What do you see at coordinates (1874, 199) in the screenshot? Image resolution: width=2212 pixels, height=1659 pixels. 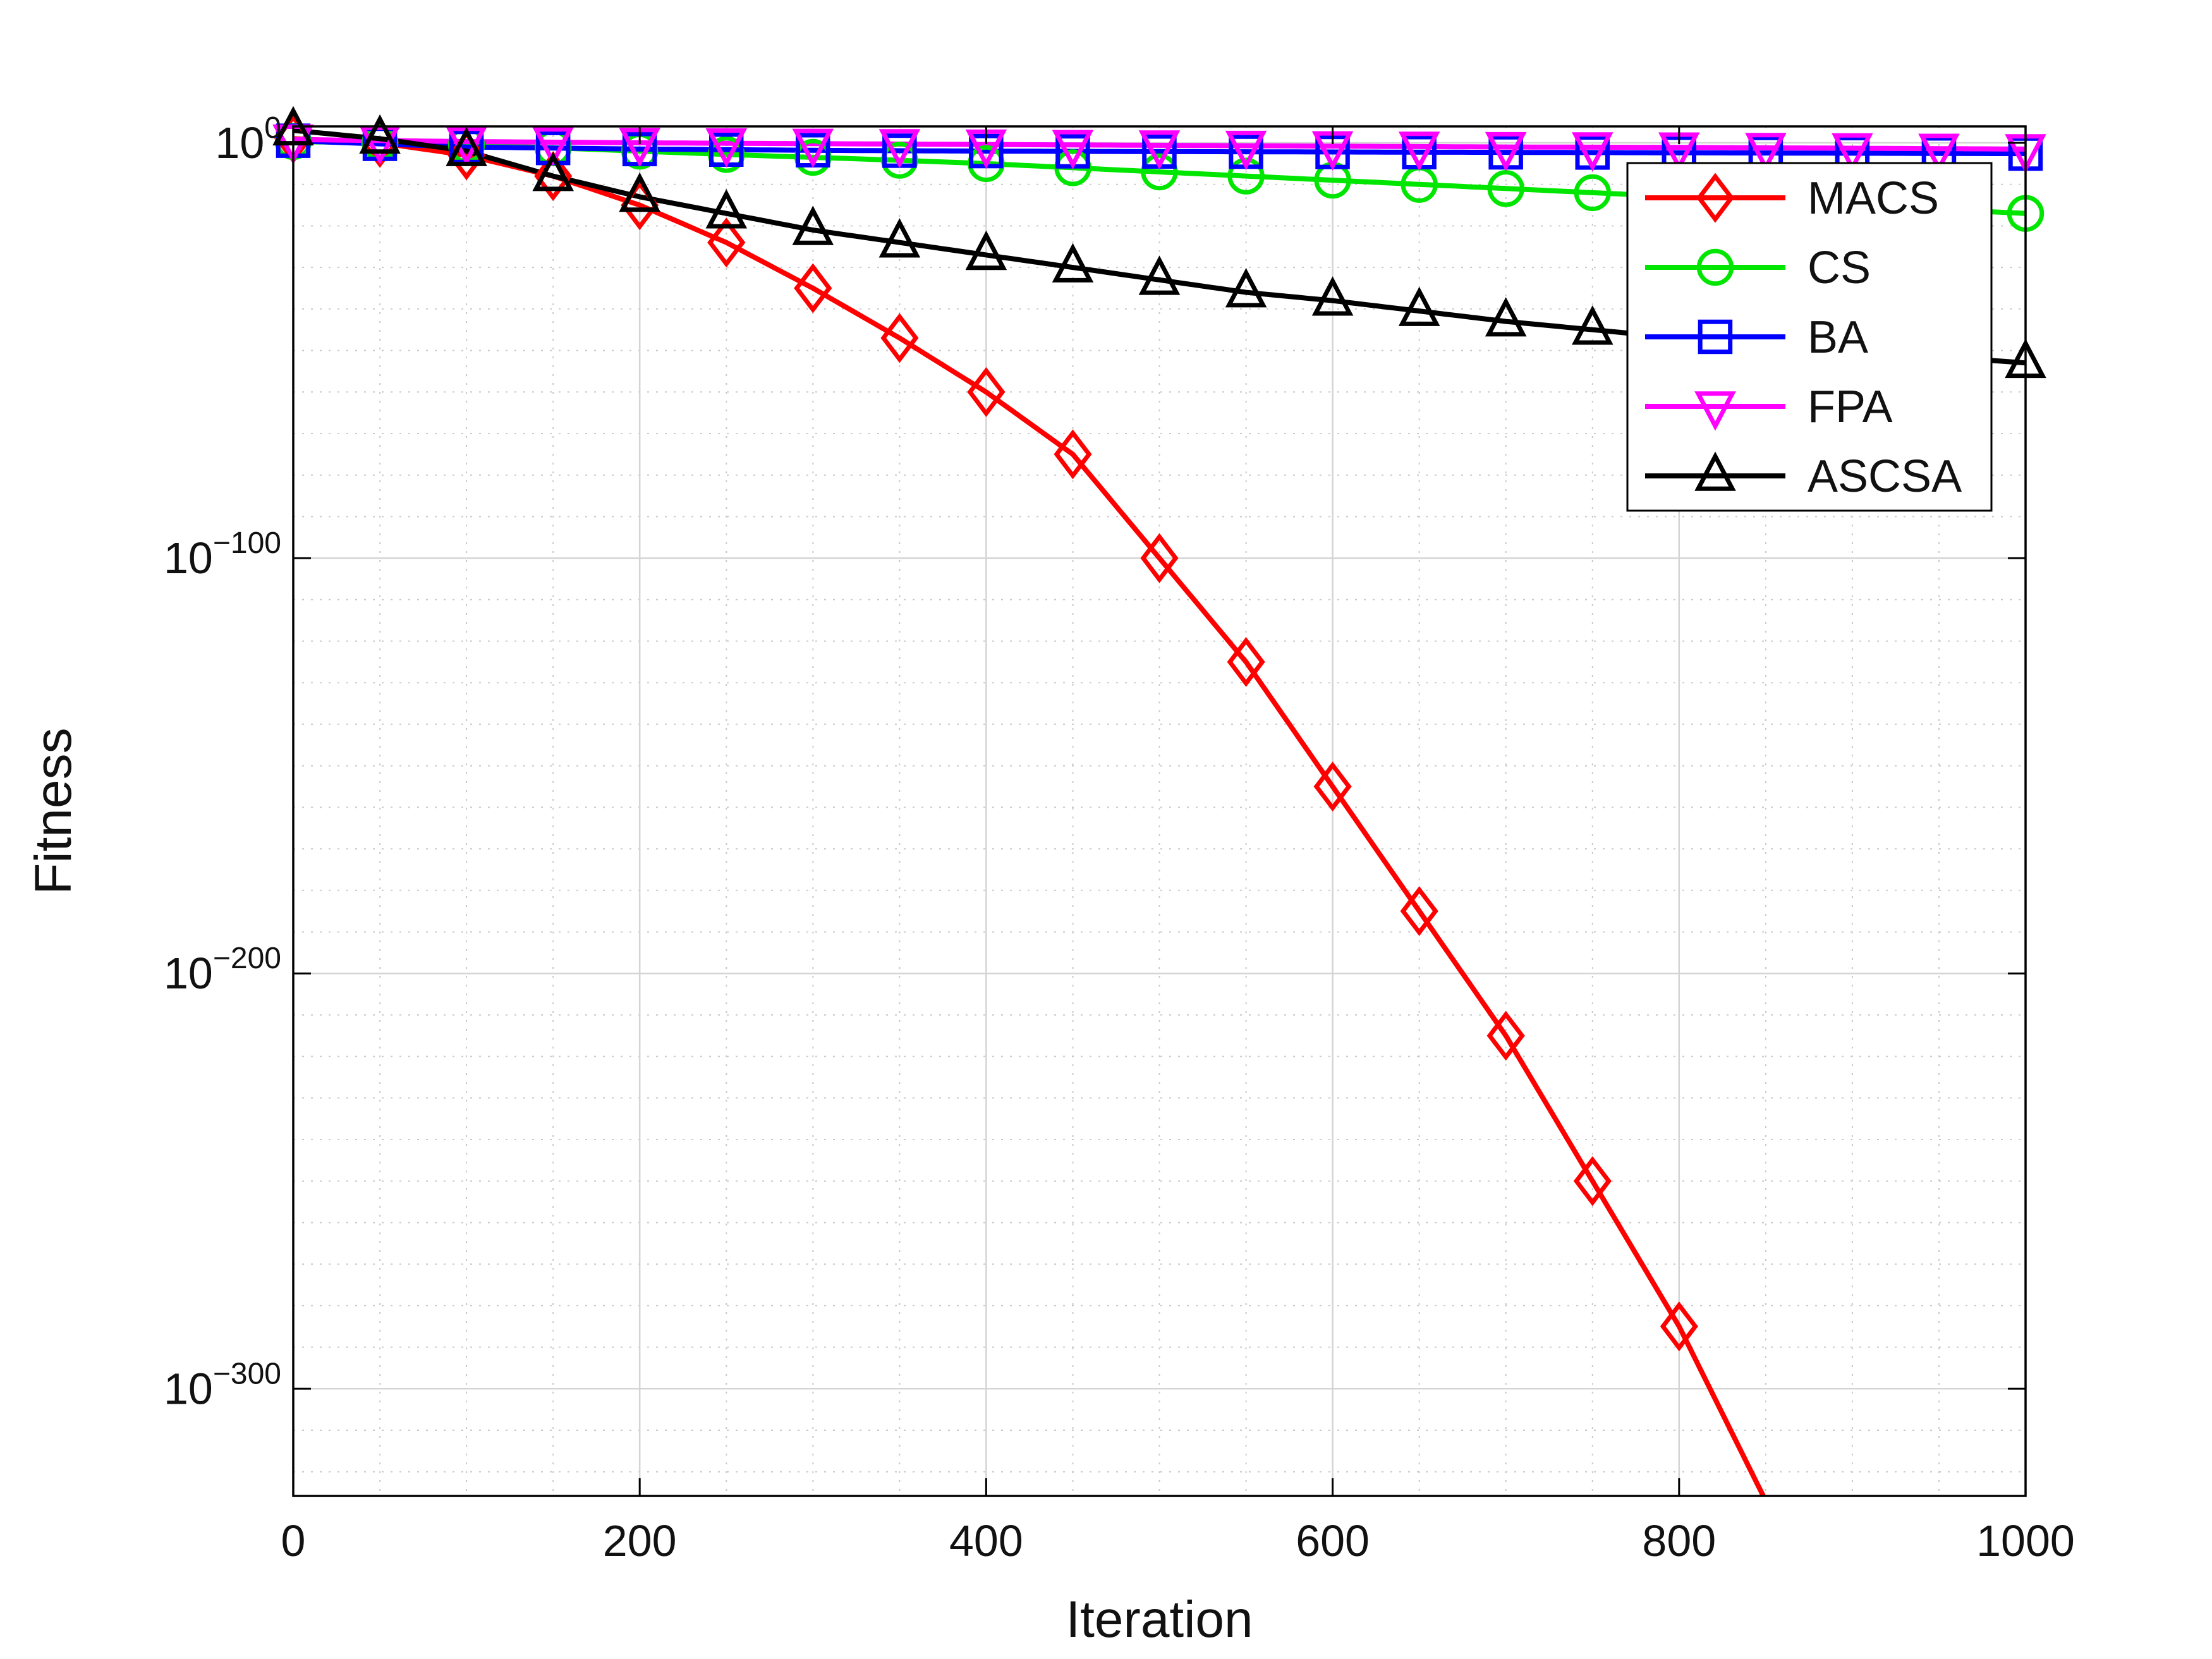 I see `legend-label: MACS` at bounding box center [1874, 199].